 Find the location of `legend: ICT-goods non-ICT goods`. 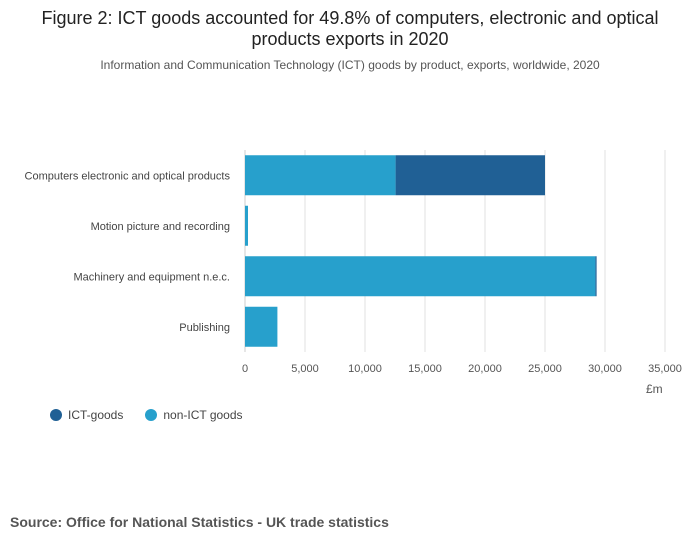

legend: ICT-goods non-ICT goods is located at coordinates (146, 415).